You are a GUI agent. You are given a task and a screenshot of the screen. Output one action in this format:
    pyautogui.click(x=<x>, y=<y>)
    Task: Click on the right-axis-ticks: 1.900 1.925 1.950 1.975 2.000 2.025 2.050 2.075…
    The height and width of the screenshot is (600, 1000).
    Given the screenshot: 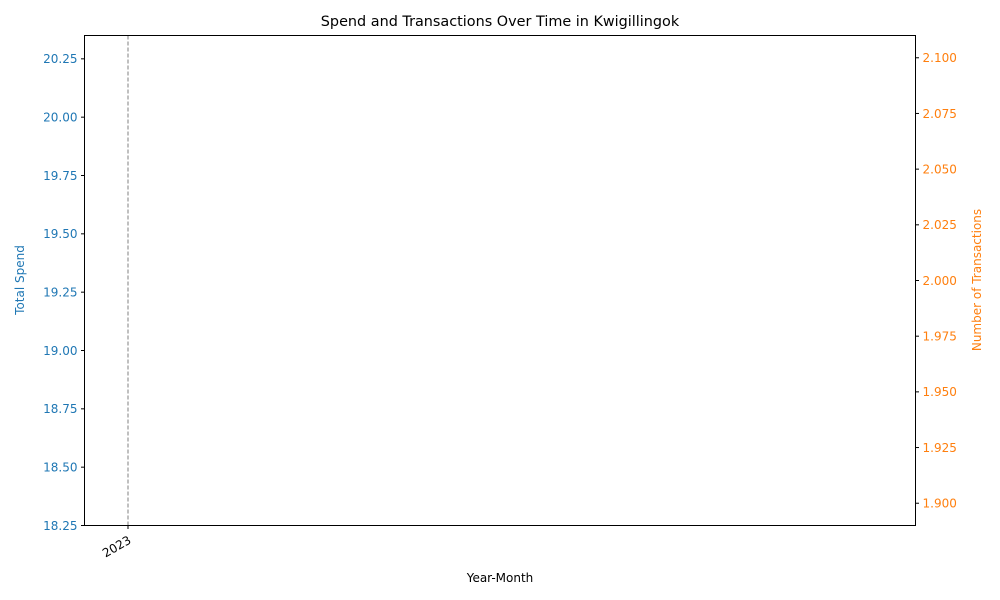 What is the action you would take?
    pyautogui.click(x=936, y=281)
    